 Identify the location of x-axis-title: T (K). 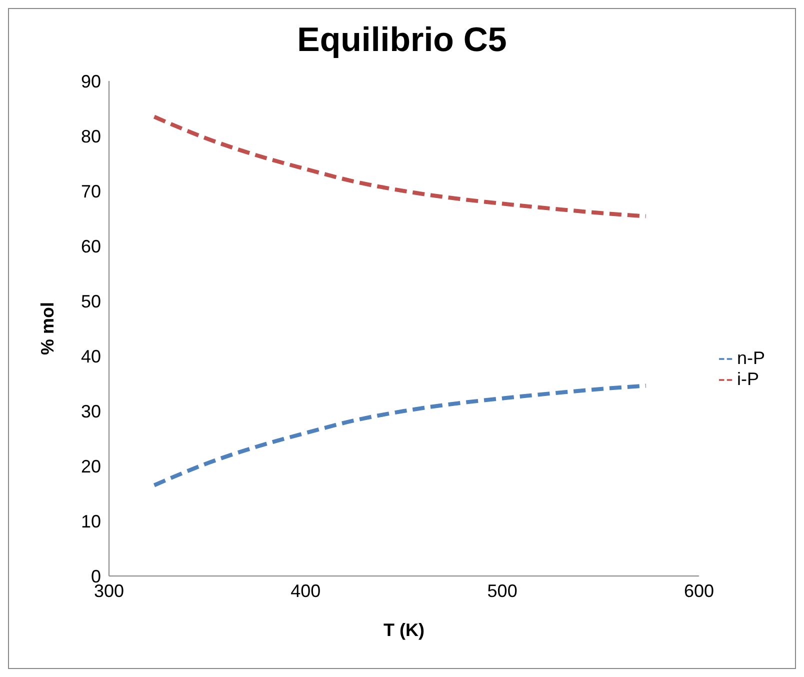
(404, 630).